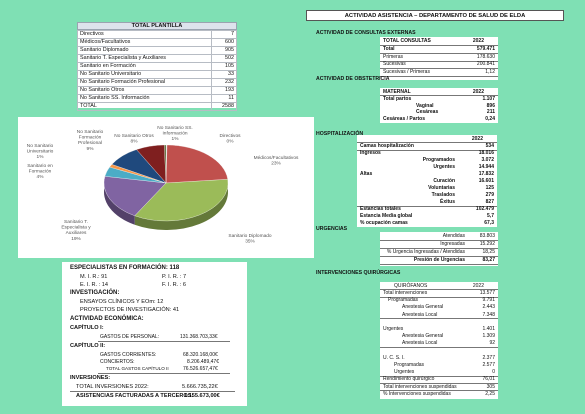 The width and height of the screenshot is (585, 414). What do you see at coordinates (394, 357) in the screenshot?
I see `iq-label: U. C. S. I.` at bounding box center [394, 357].